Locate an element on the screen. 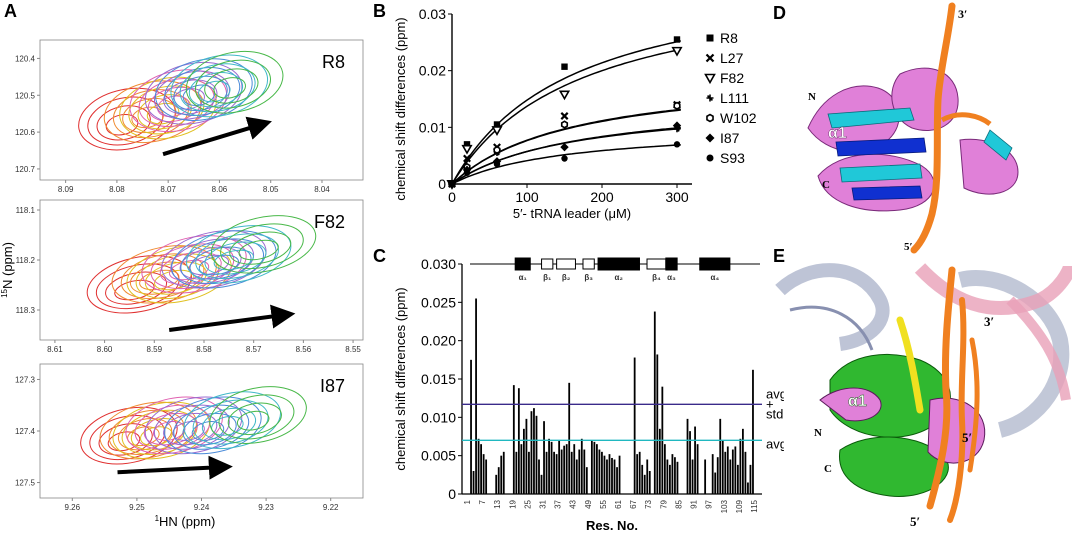  fit-curve-W102 is located at coordinates (566, 147).